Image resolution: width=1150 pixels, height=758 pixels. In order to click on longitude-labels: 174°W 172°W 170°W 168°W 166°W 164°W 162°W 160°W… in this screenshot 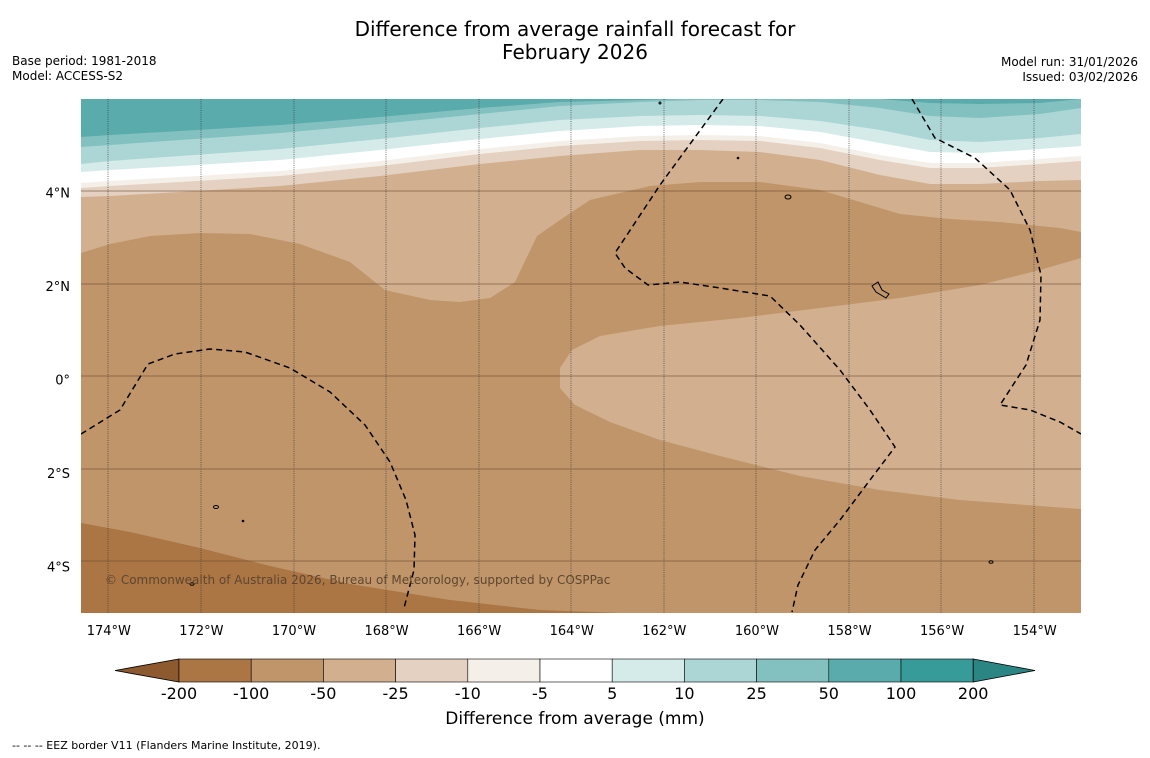, I will do `click(572, 631)`.